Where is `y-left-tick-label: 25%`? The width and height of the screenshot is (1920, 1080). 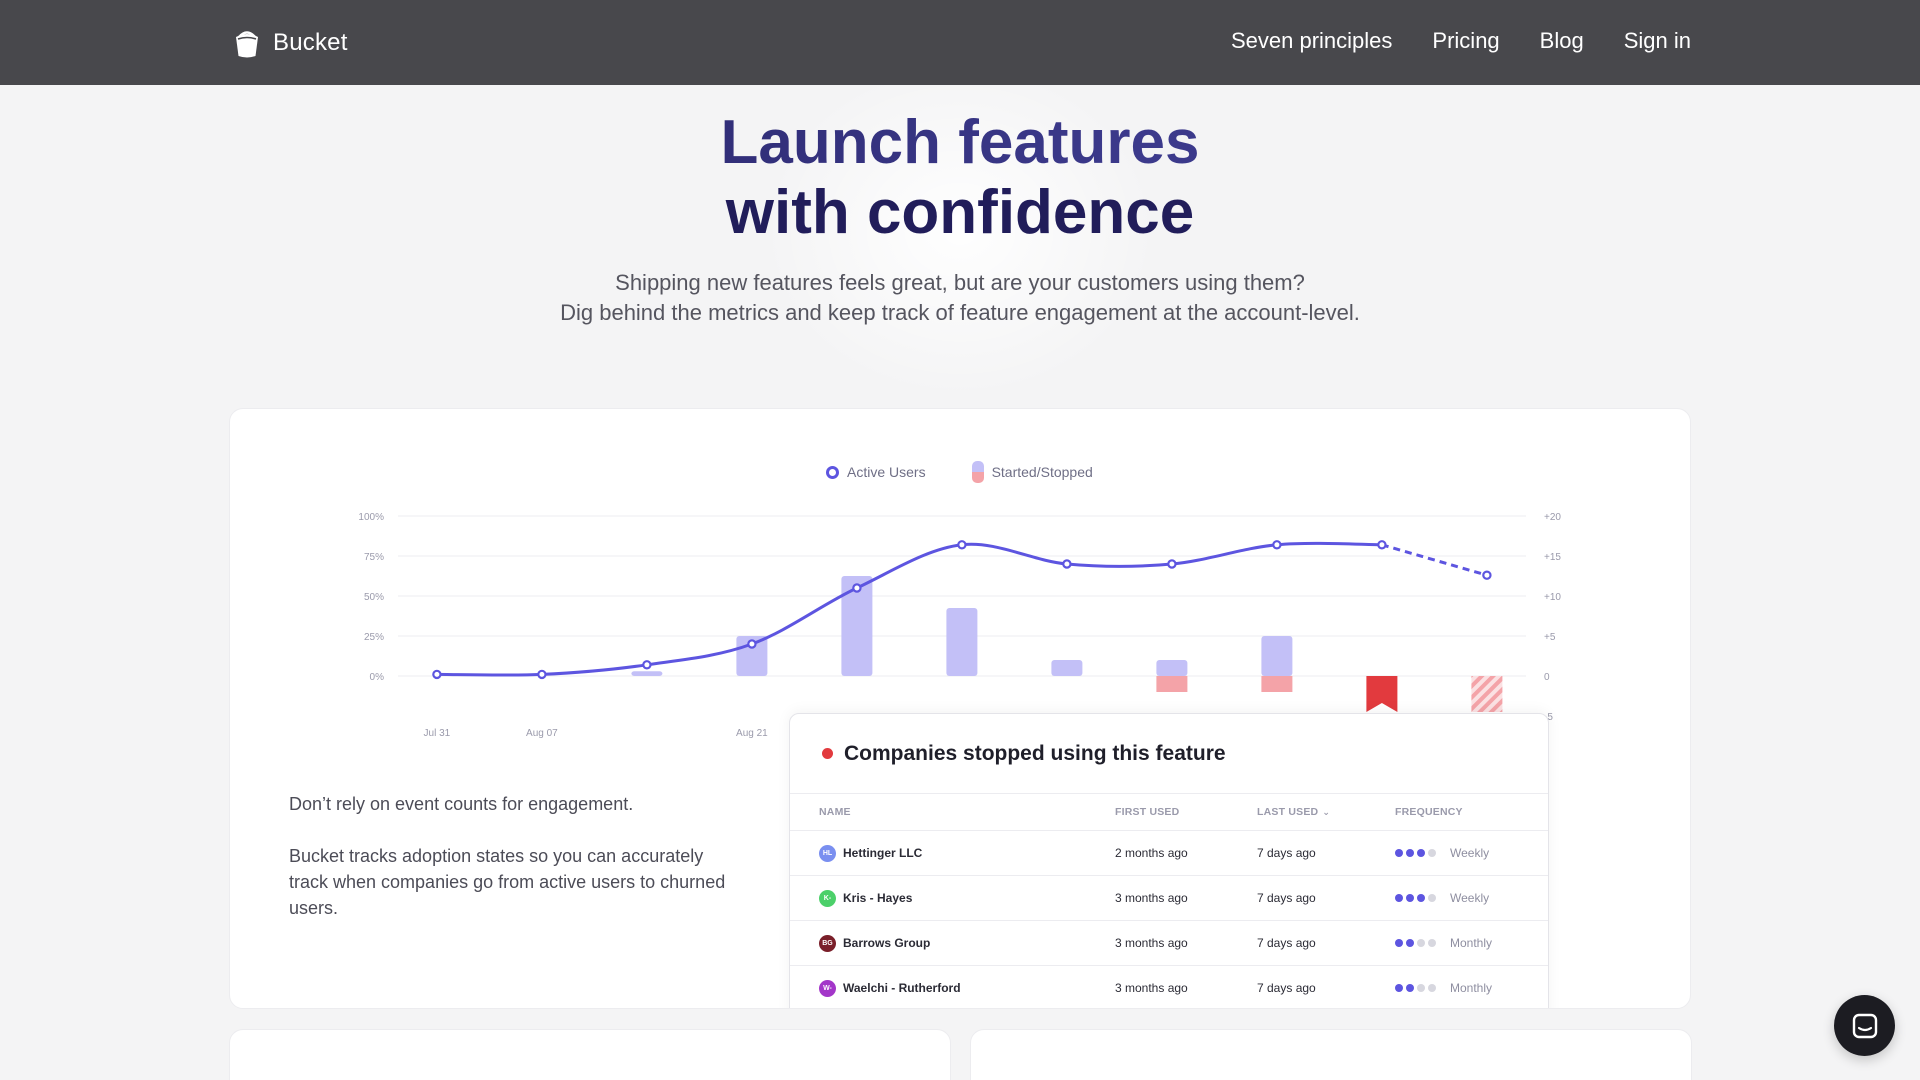 y-left-tick-label: 25% is located at coordinates (374, 637).